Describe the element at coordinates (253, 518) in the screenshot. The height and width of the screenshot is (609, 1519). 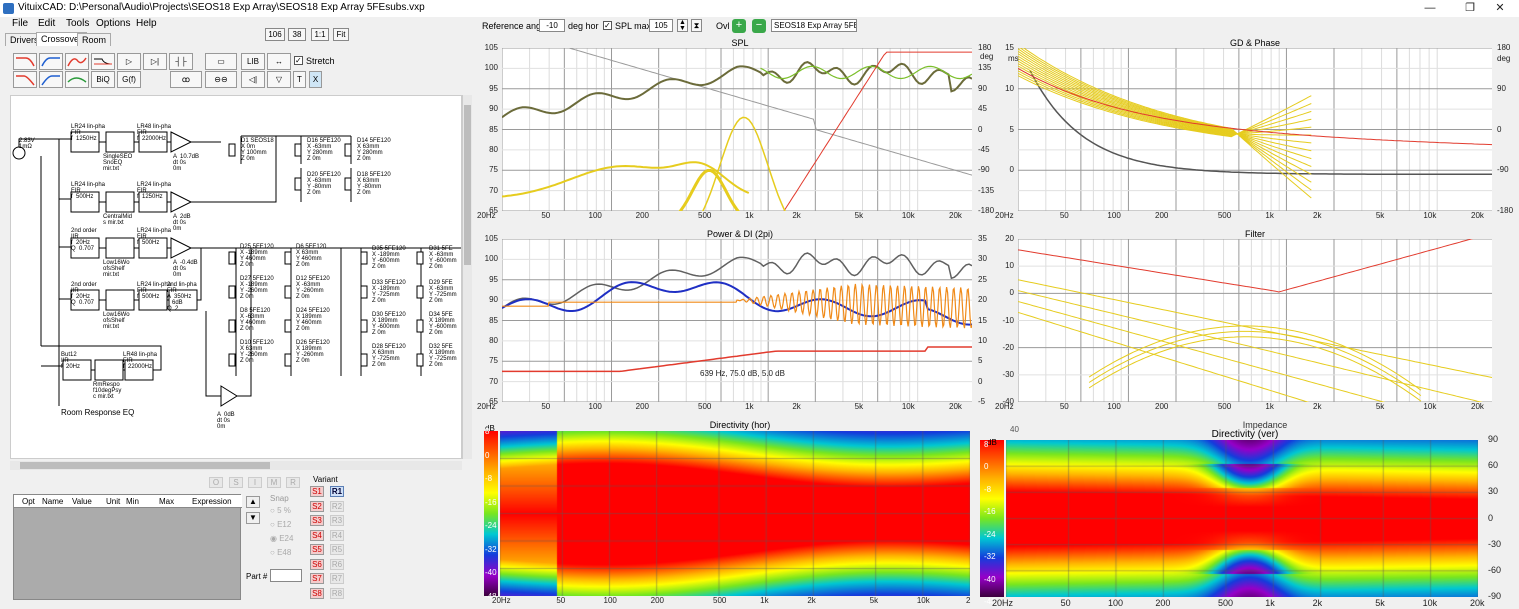
I see `move-down-button: ▼` at that location.